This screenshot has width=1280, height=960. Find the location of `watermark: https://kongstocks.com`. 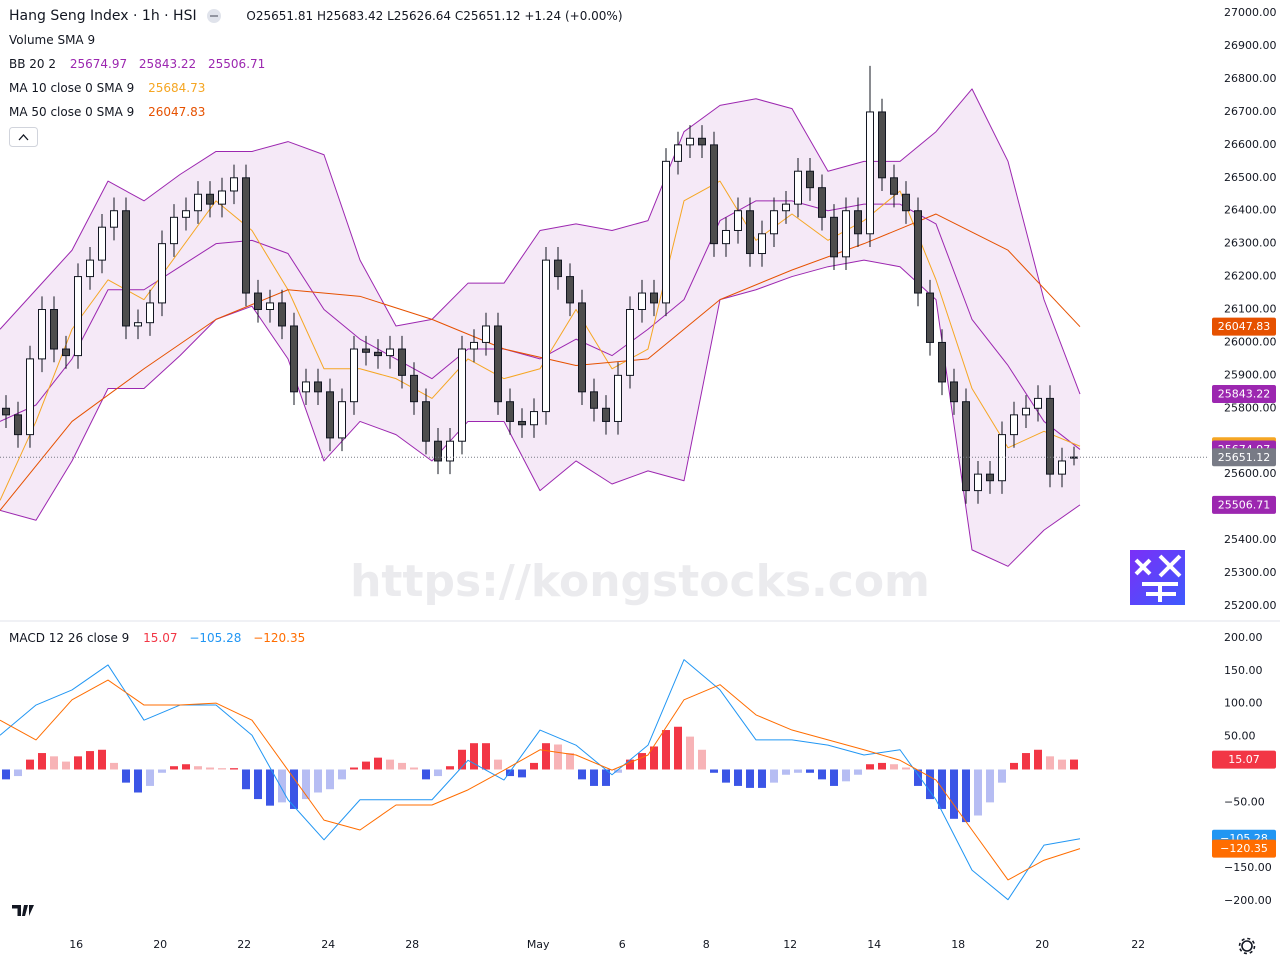

watermark: https://kongstocks.com is located at coordinates (640, 581).